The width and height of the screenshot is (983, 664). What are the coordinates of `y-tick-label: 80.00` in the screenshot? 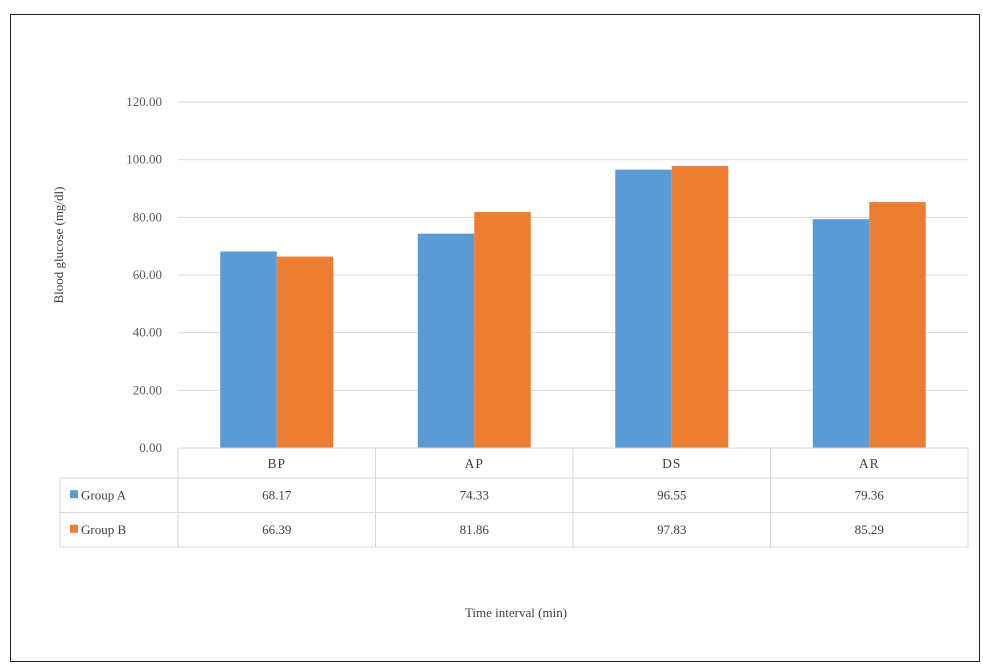 It's located at (147, 216).